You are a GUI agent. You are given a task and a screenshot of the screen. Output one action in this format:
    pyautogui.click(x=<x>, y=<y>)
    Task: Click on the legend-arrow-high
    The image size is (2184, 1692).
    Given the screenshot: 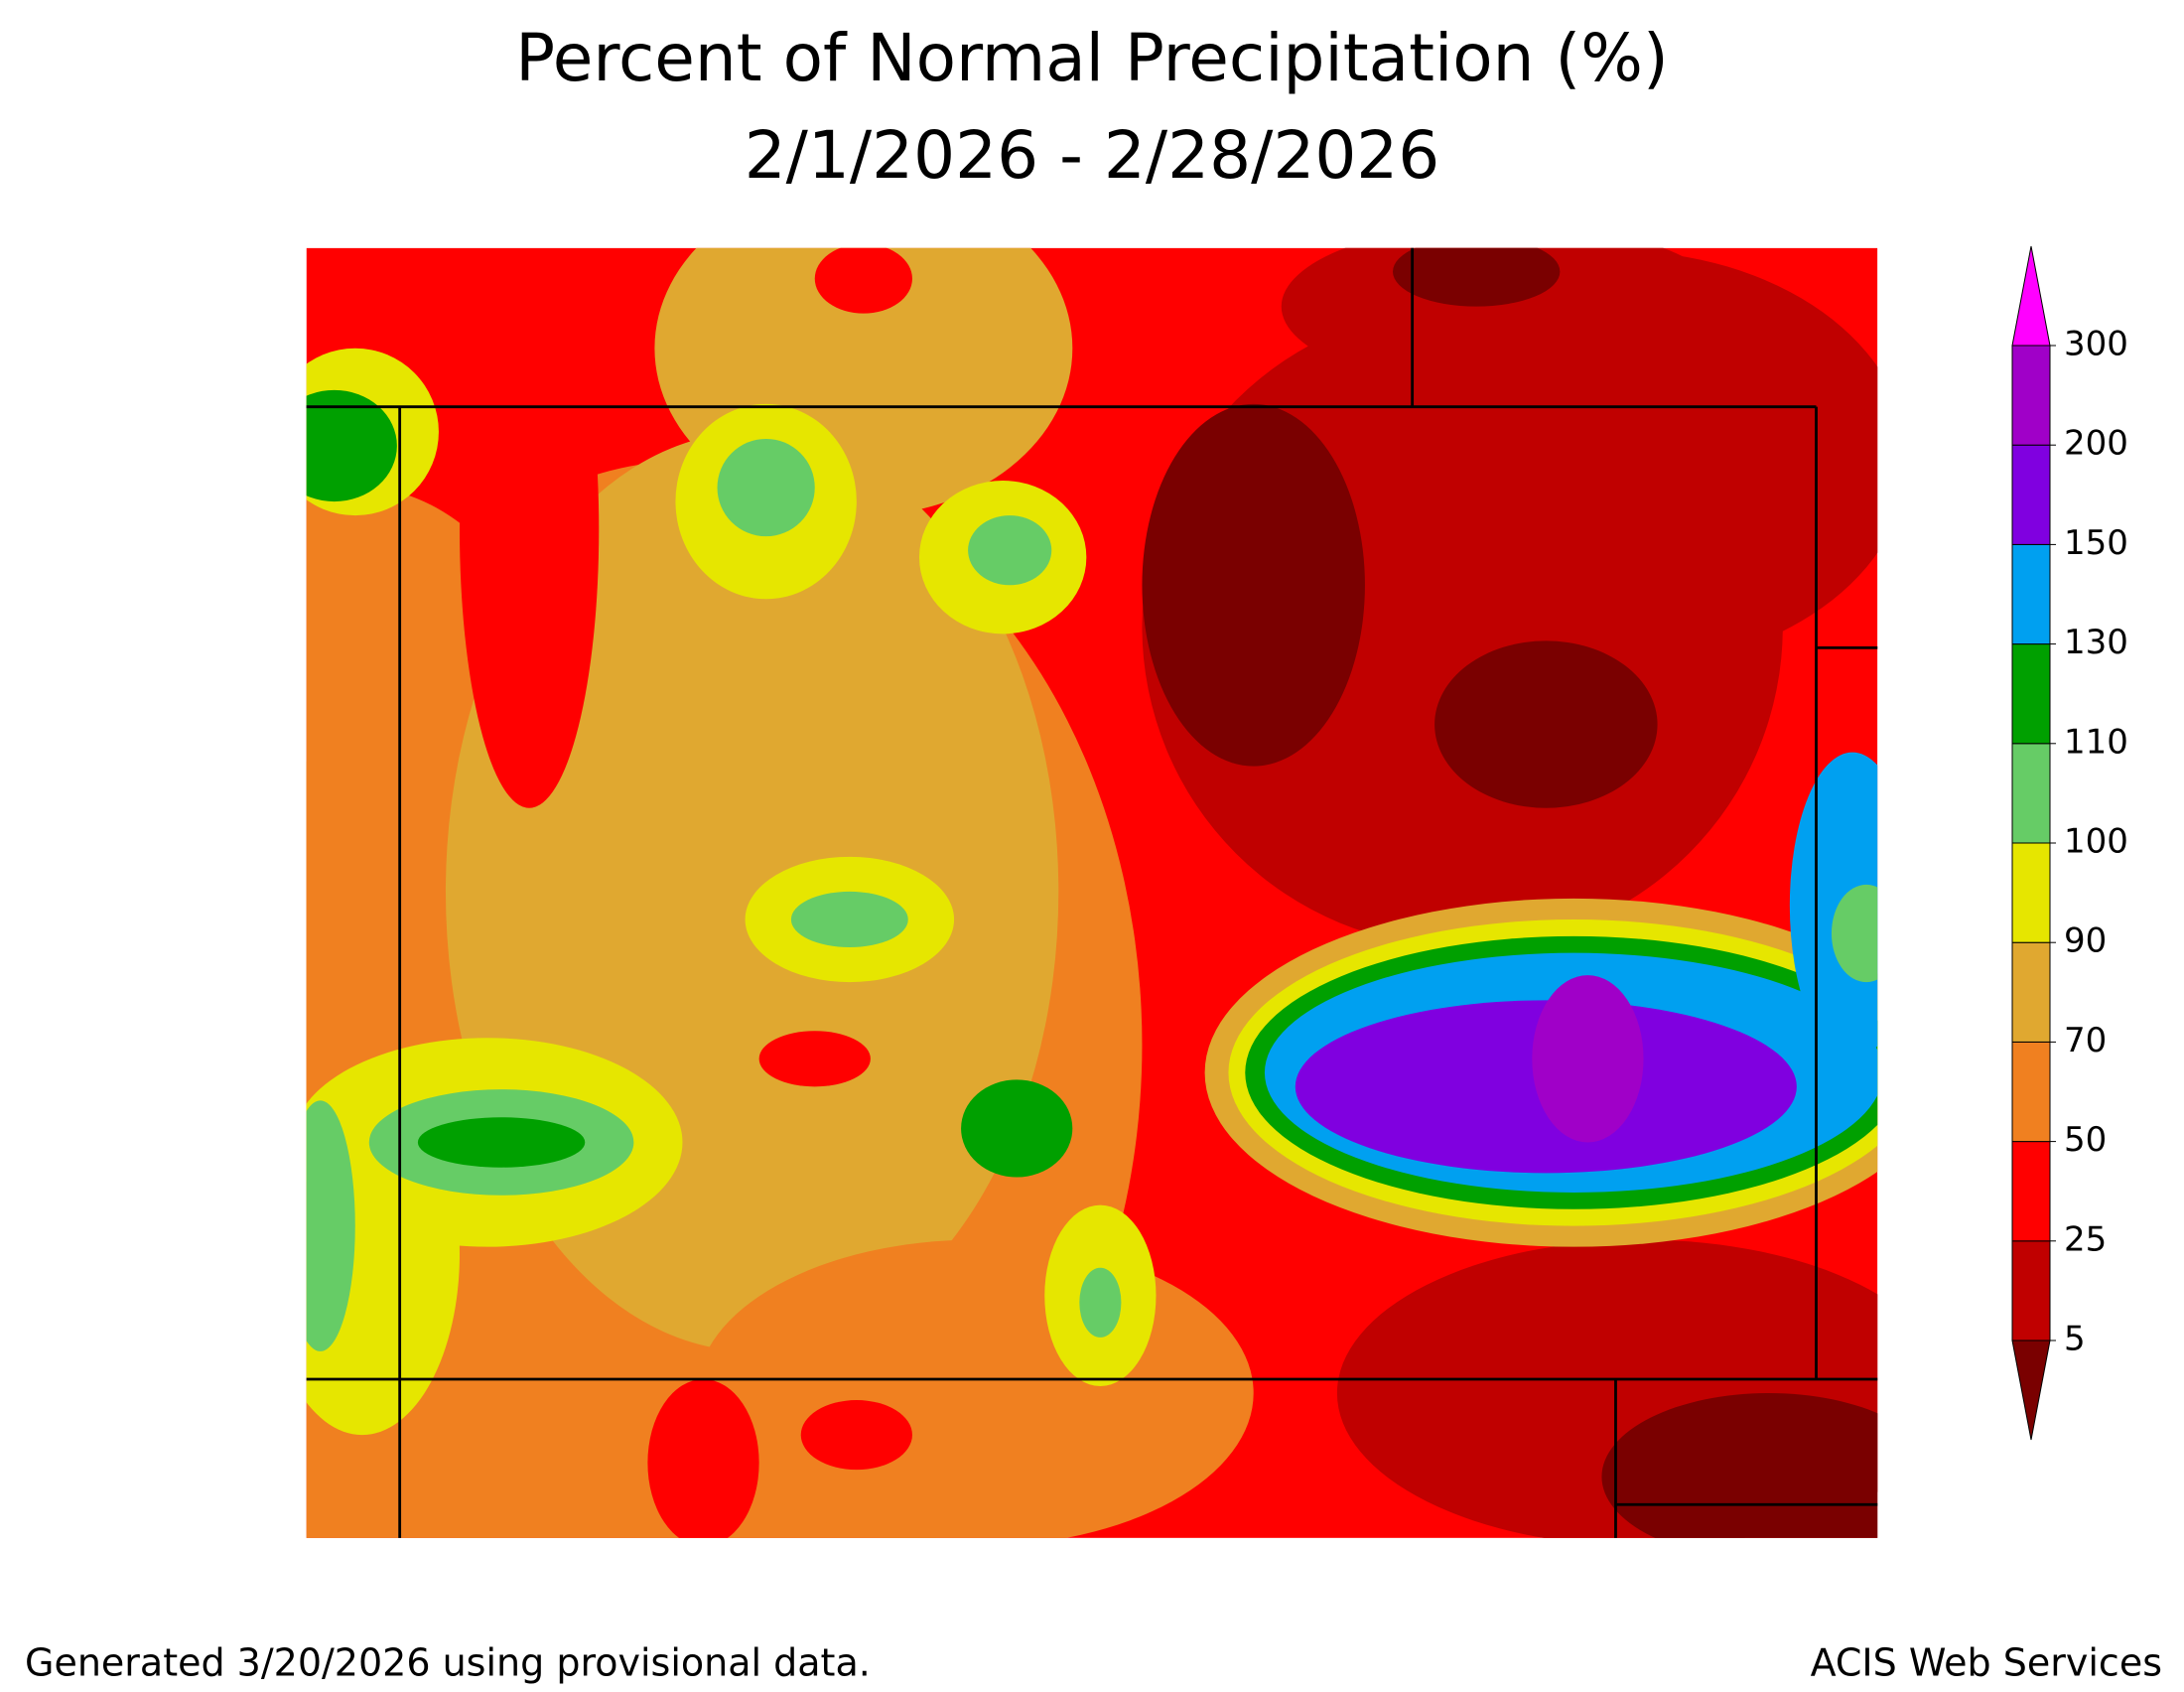 What is the action you would take?
    pyautogui.click(x=2031, y=296)
    